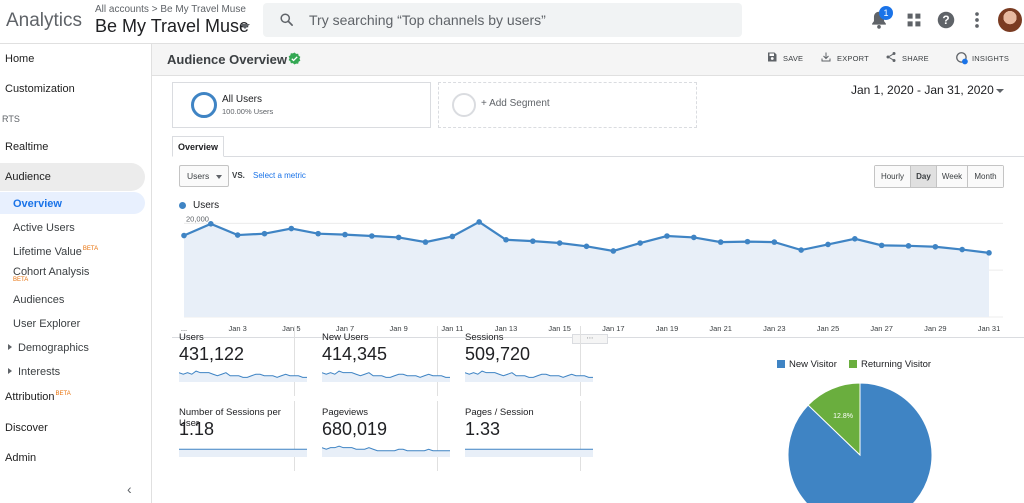 The image size is (1024, 503). Describe the element at coordinates (198, 146) in the screenshot. I see `tab-overview: Overview` at that location.